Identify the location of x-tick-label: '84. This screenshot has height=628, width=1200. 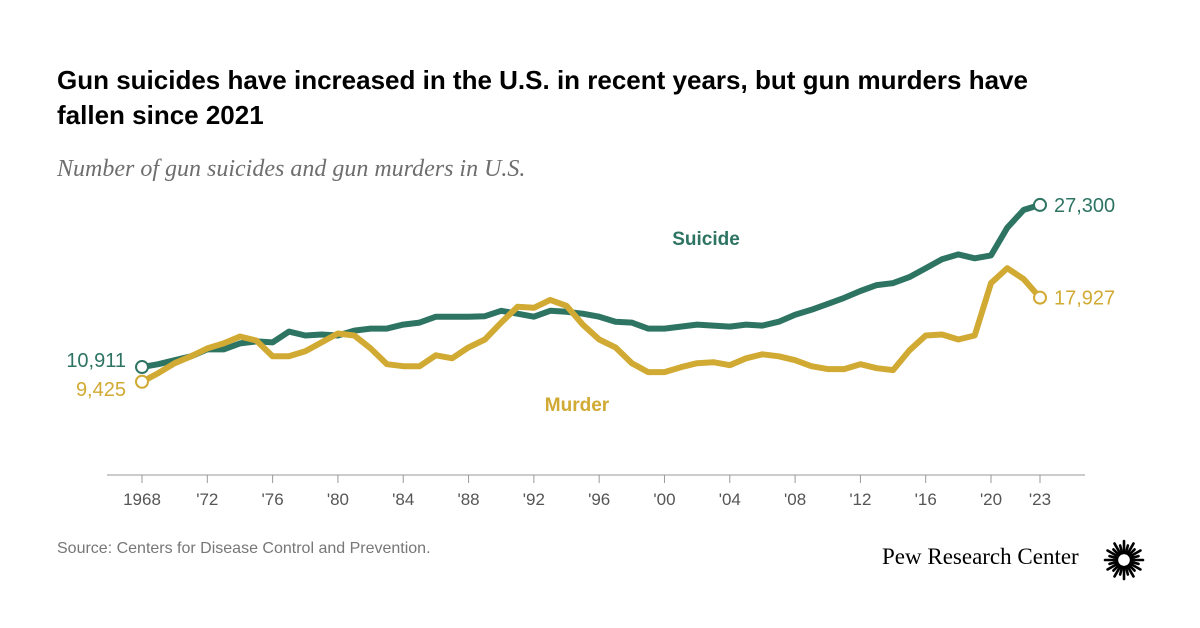
(403, 499).